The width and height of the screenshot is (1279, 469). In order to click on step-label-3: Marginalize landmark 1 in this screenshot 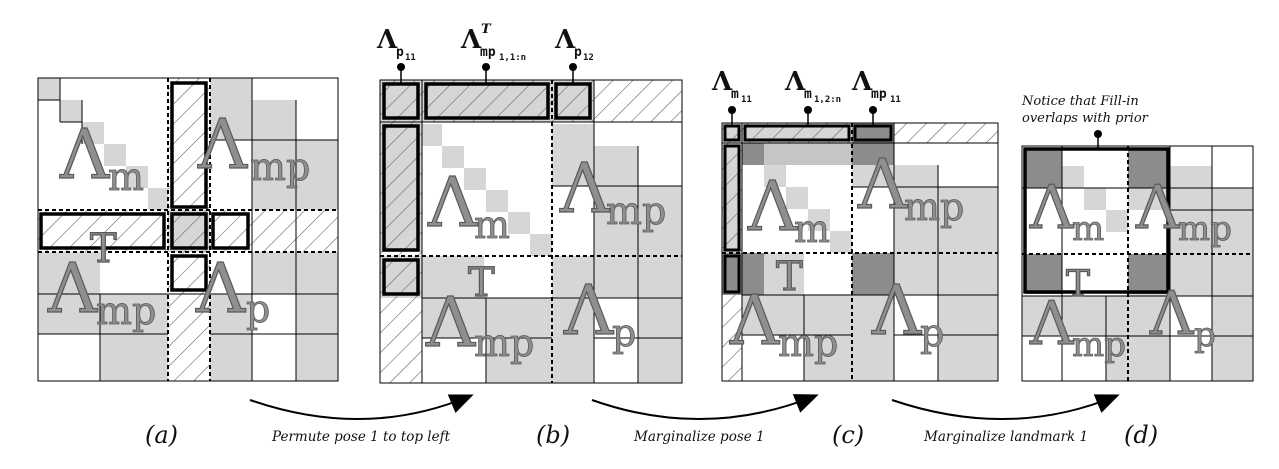, I will do `click(1005, 437)`.